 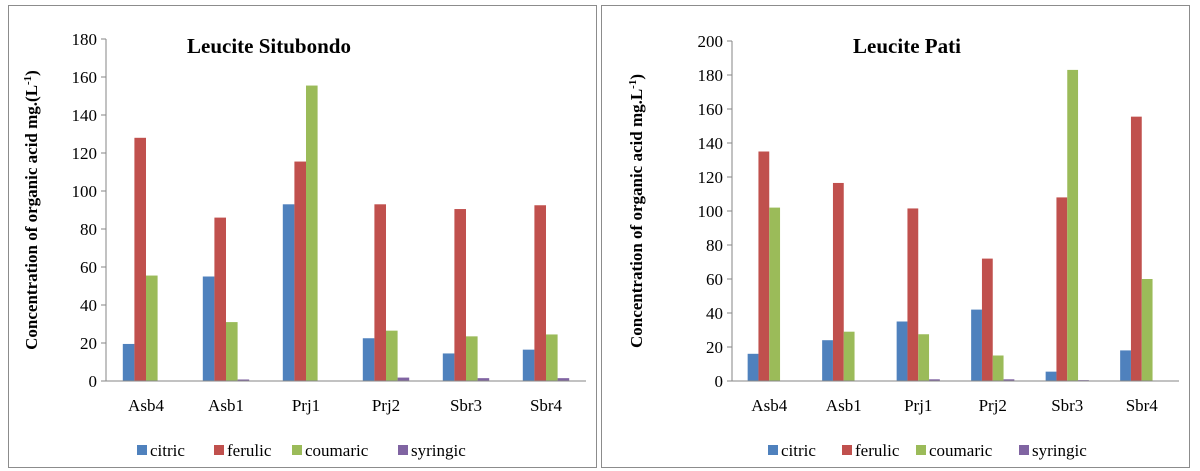 What do you see at coordinates (269, 46) in the screenshot?
I see `chart-title: Leucite Situbondo` at bounding box center [269, 46].